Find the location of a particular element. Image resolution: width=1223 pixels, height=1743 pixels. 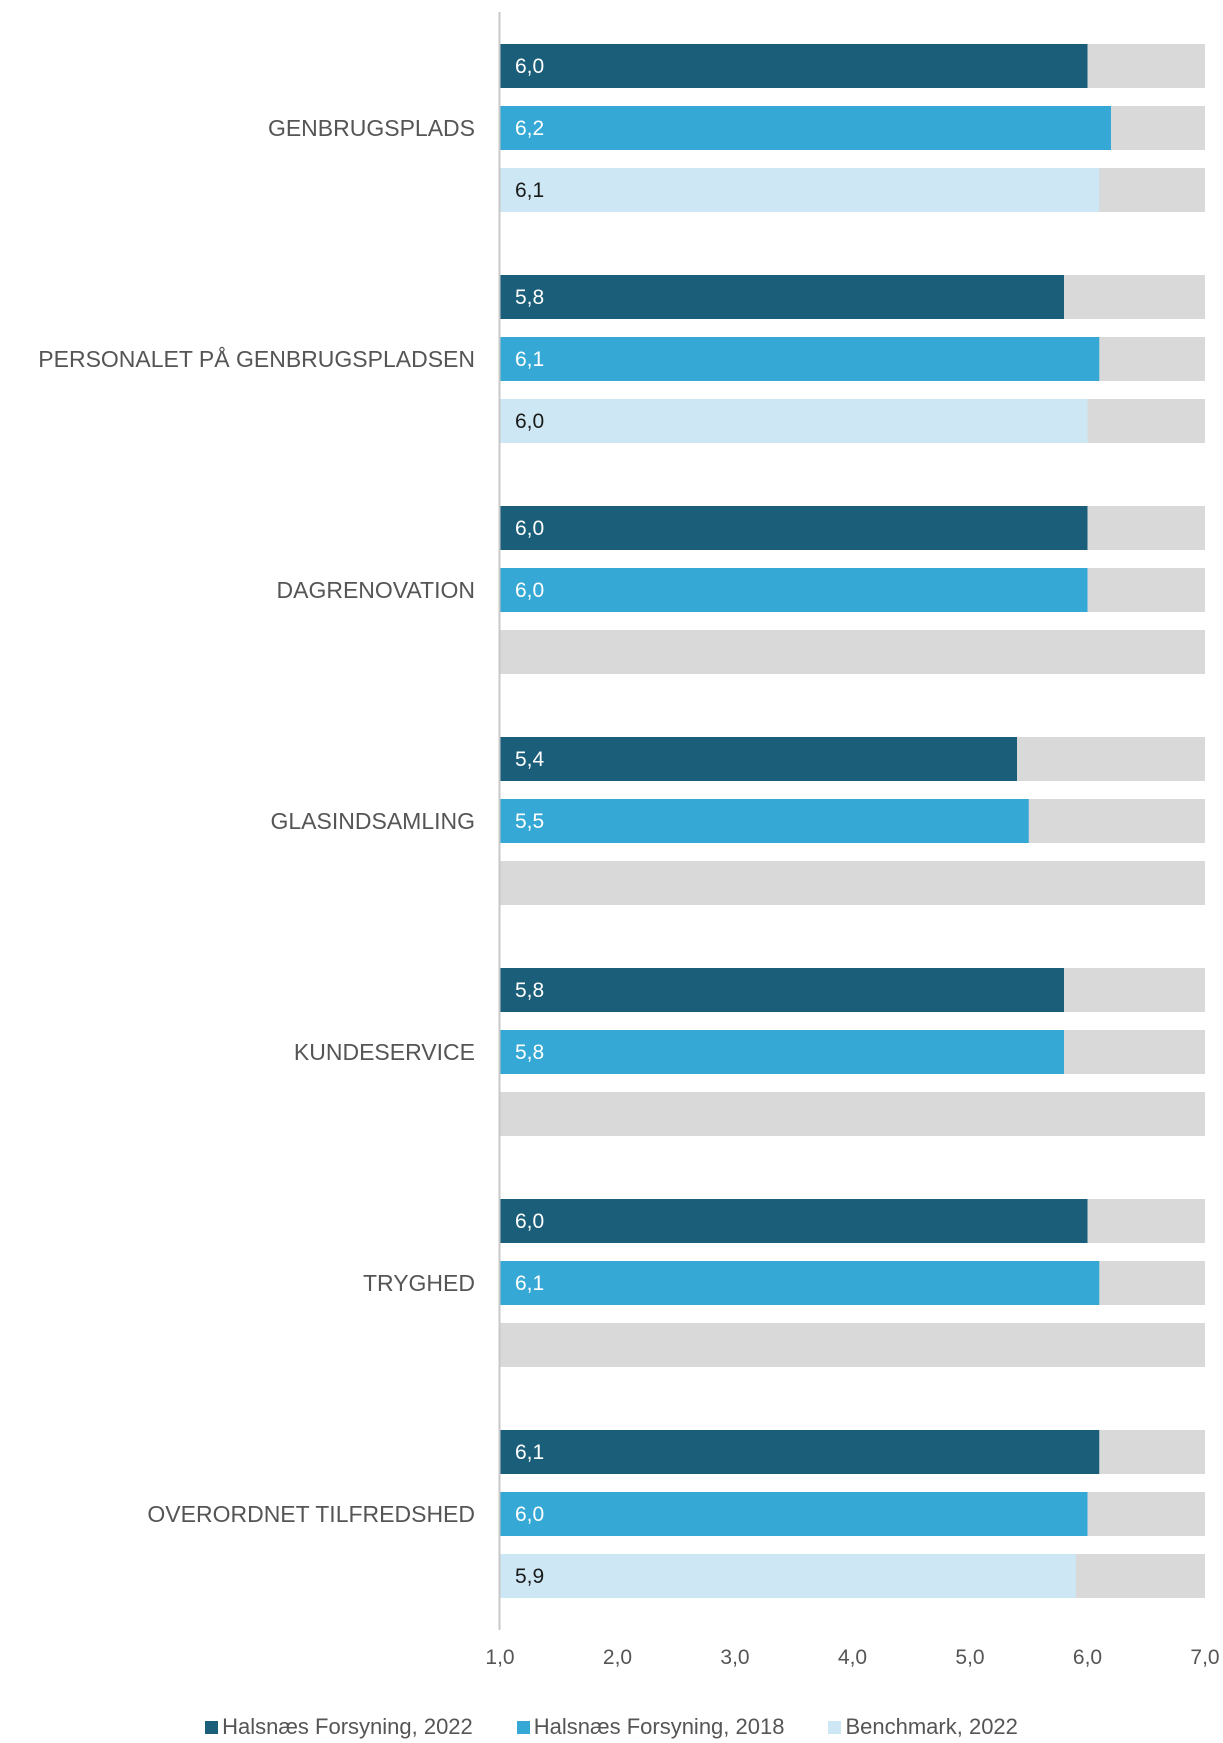

legend-item-series-3: Benchmark, 2022 is located at coordinates (923, 1727).